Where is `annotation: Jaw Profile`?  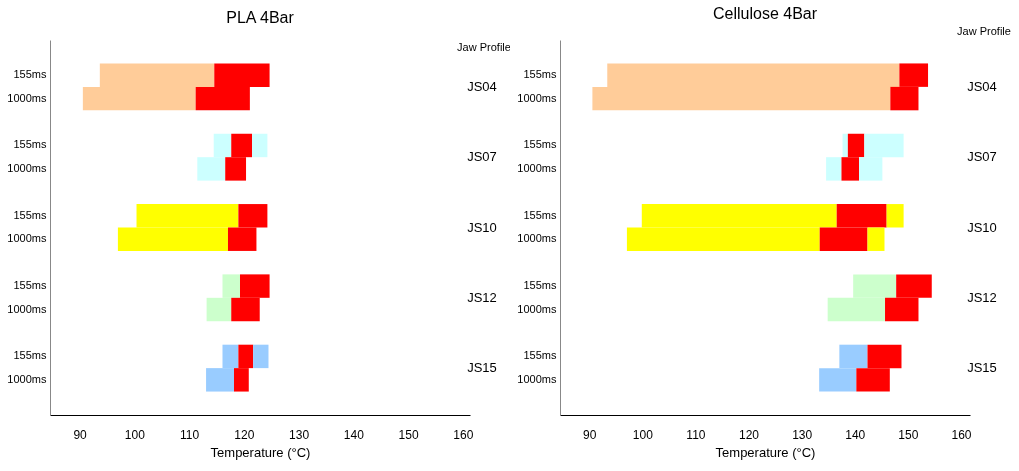
annotation: Jaw Profile is located at coordinates (484, 47).